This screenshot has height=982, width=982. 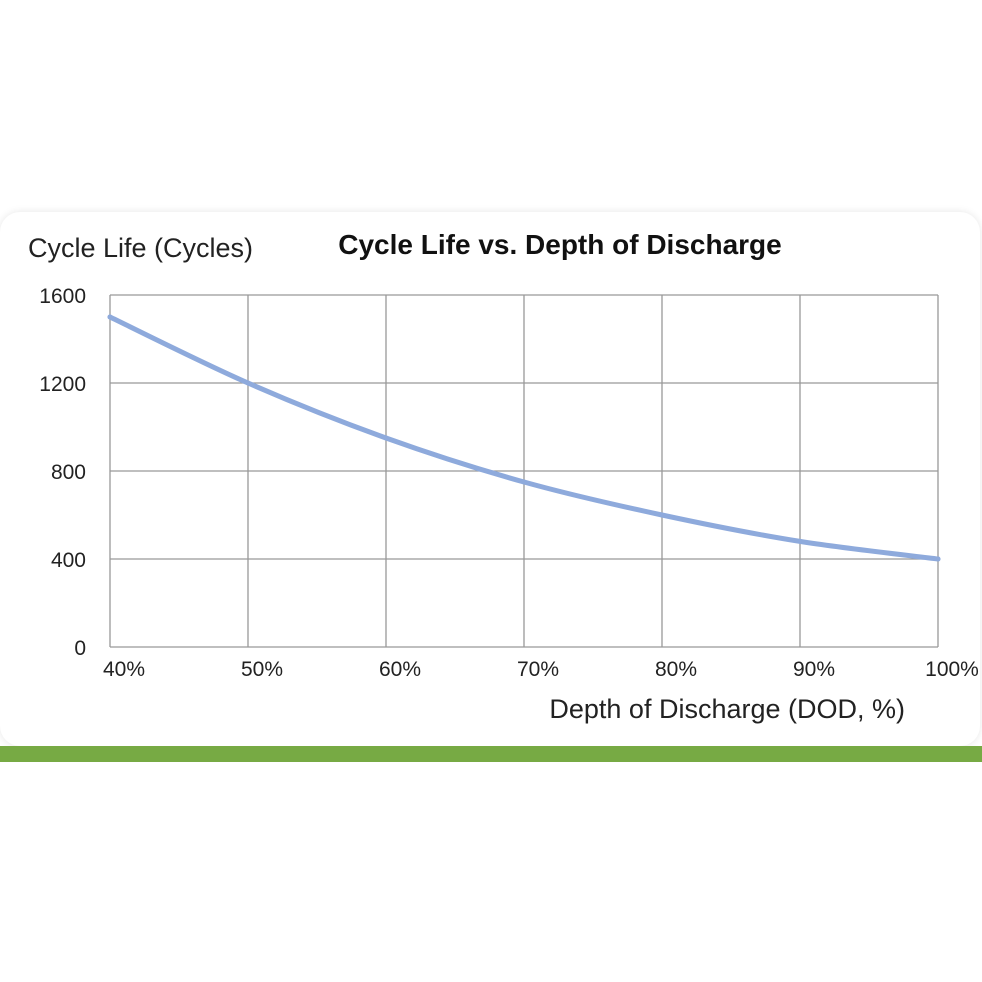 I want to click on y-ticks: 0 400 800 1200 1600, so click(x=62, y=472).